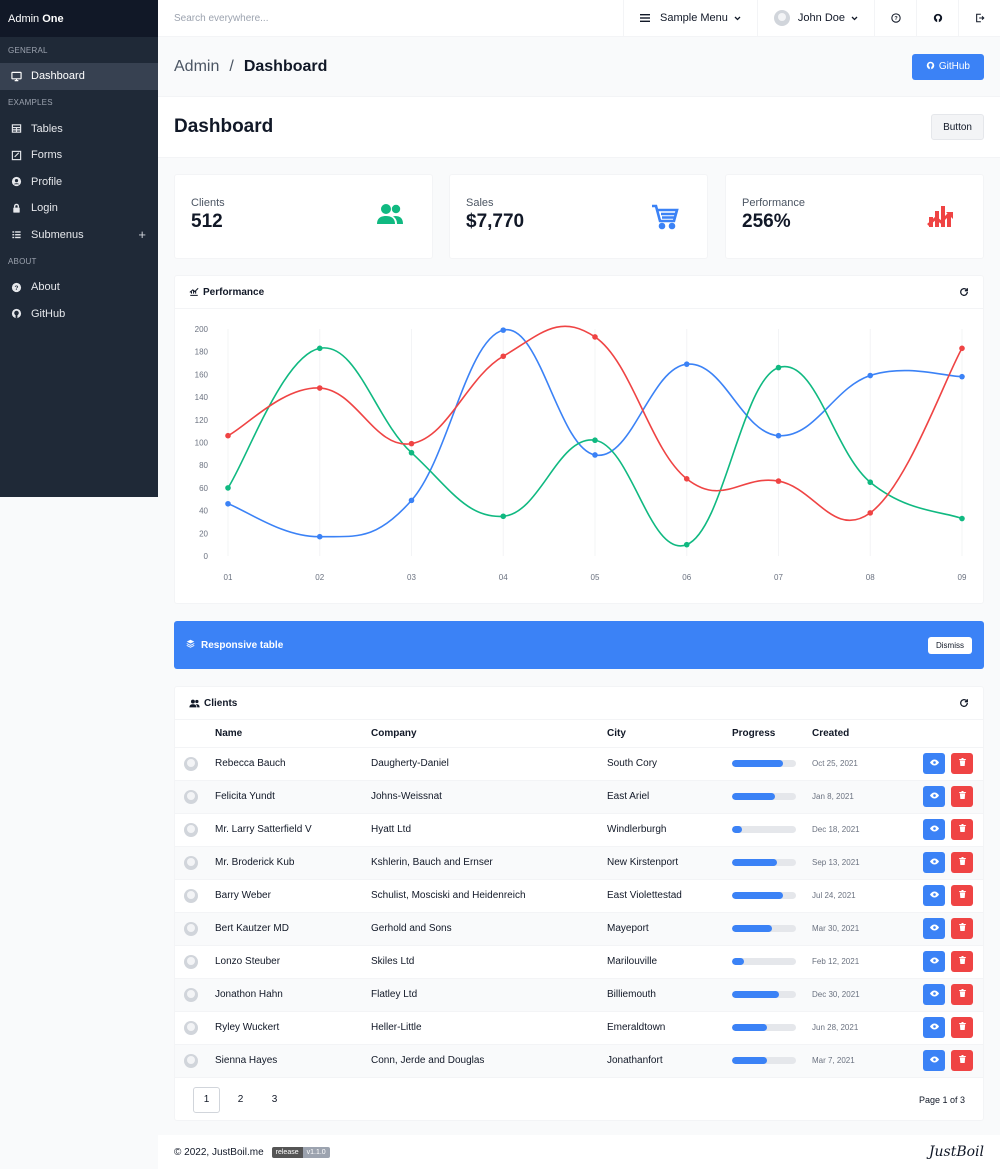 The width and height of the screenshot is (1000, 1169). I want to click on brand: Admin One, so click(79, 18).